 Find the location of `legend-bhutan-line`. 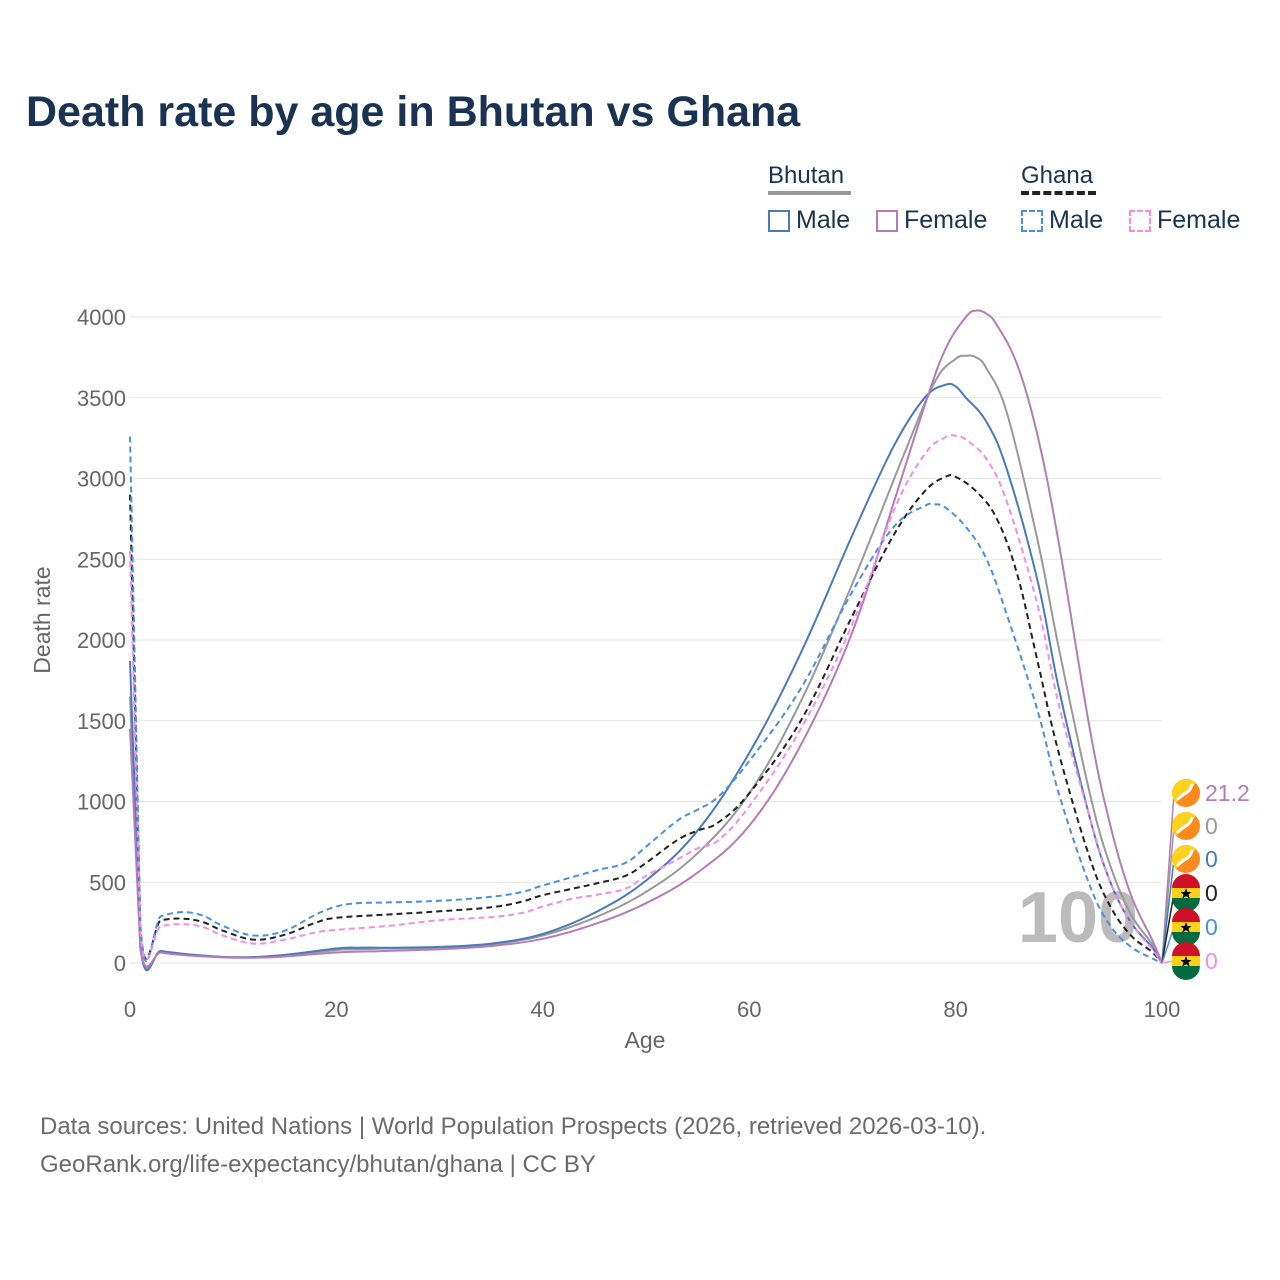

legend-bhutan-line is located at coordinates (809, 193).